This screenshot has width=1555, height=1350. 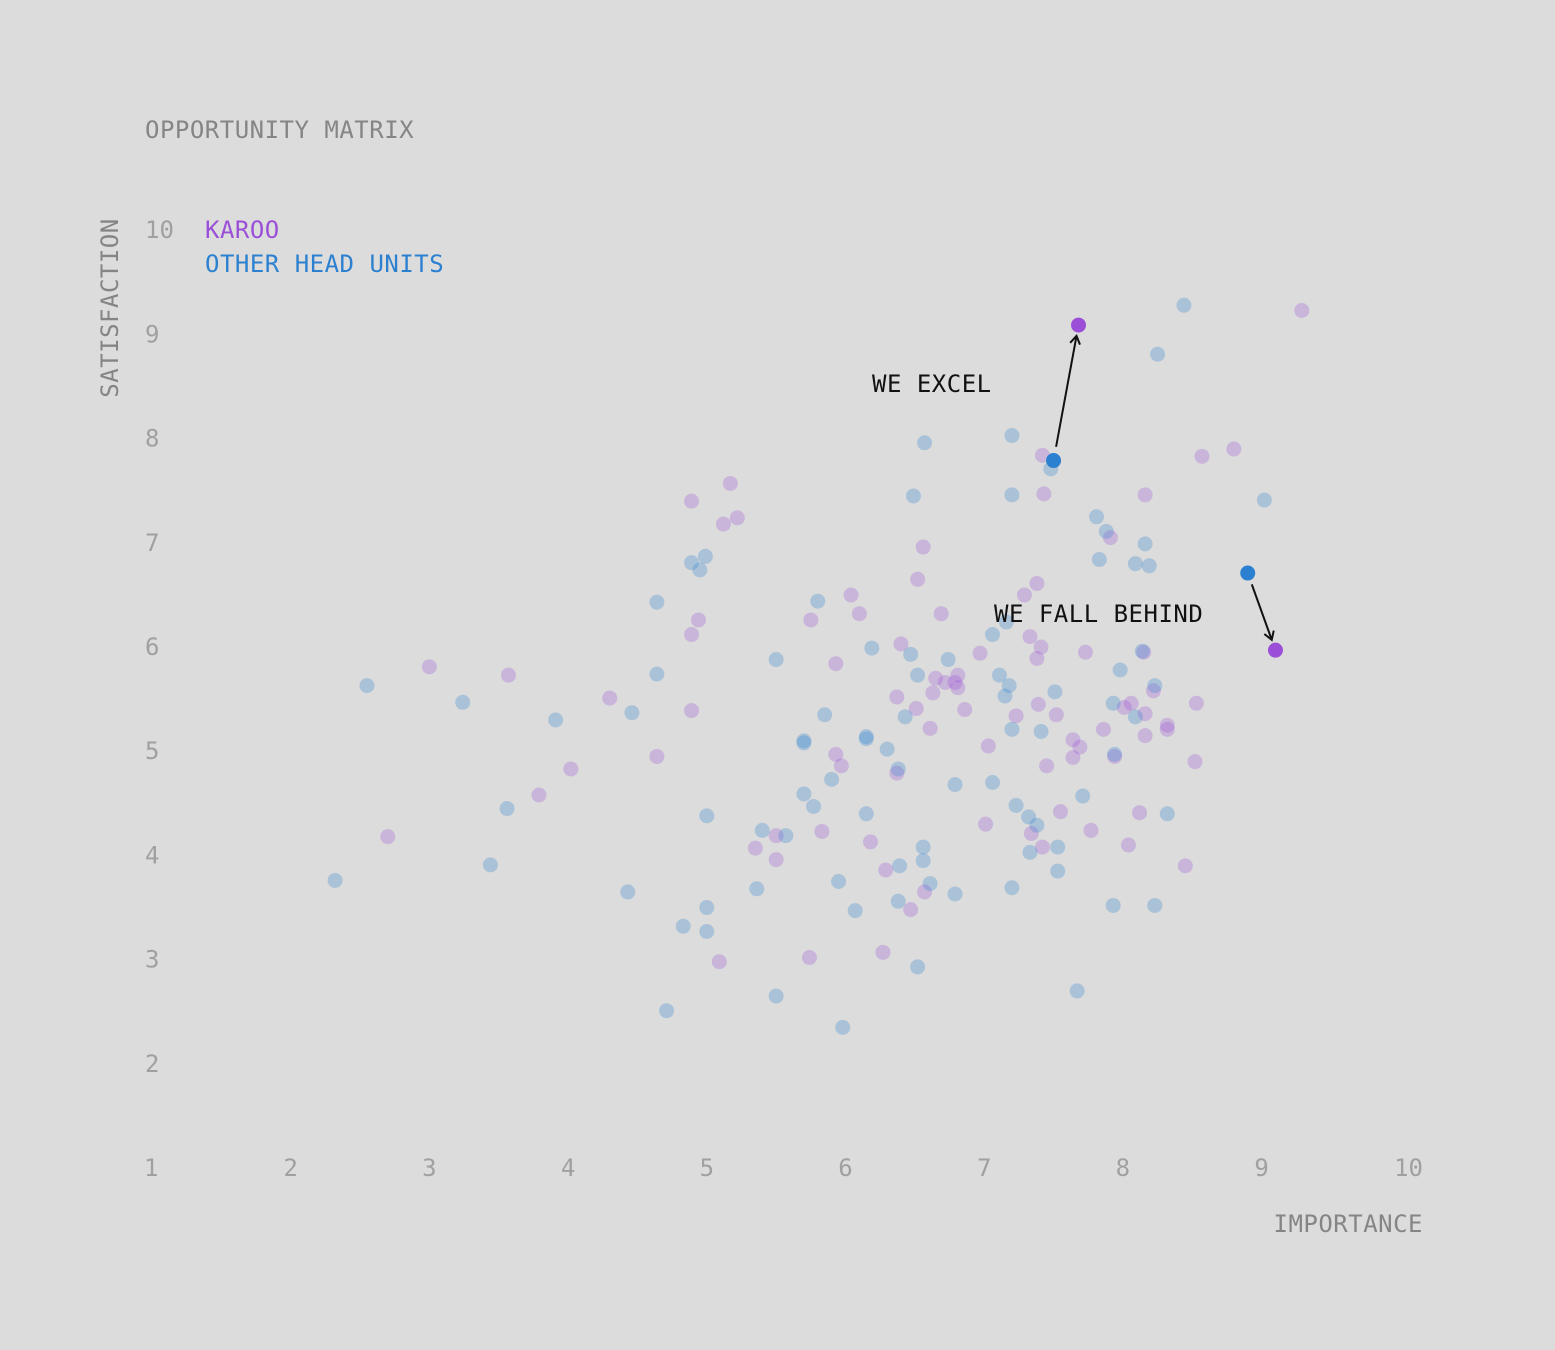 What do you see at coordinates (1098, 614) in the screenshot?
I see `highlight-label: WE FALL BEHIND` at bounding box center [1098, 614].